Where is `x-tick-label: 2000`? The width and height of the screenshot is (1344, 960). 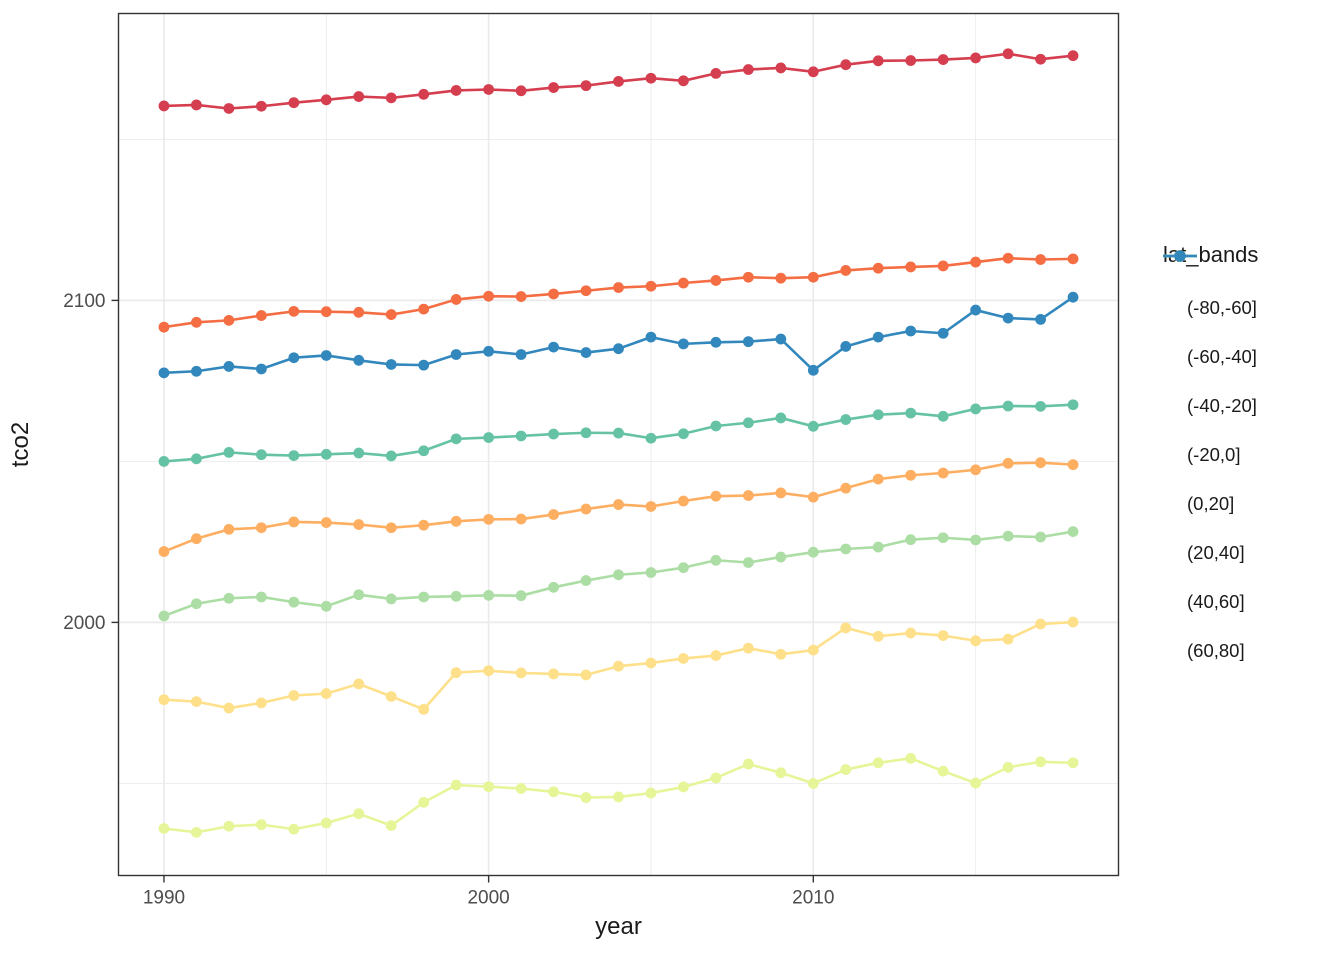
x-tick-label: 2000 is located at coordinates (488, 898).